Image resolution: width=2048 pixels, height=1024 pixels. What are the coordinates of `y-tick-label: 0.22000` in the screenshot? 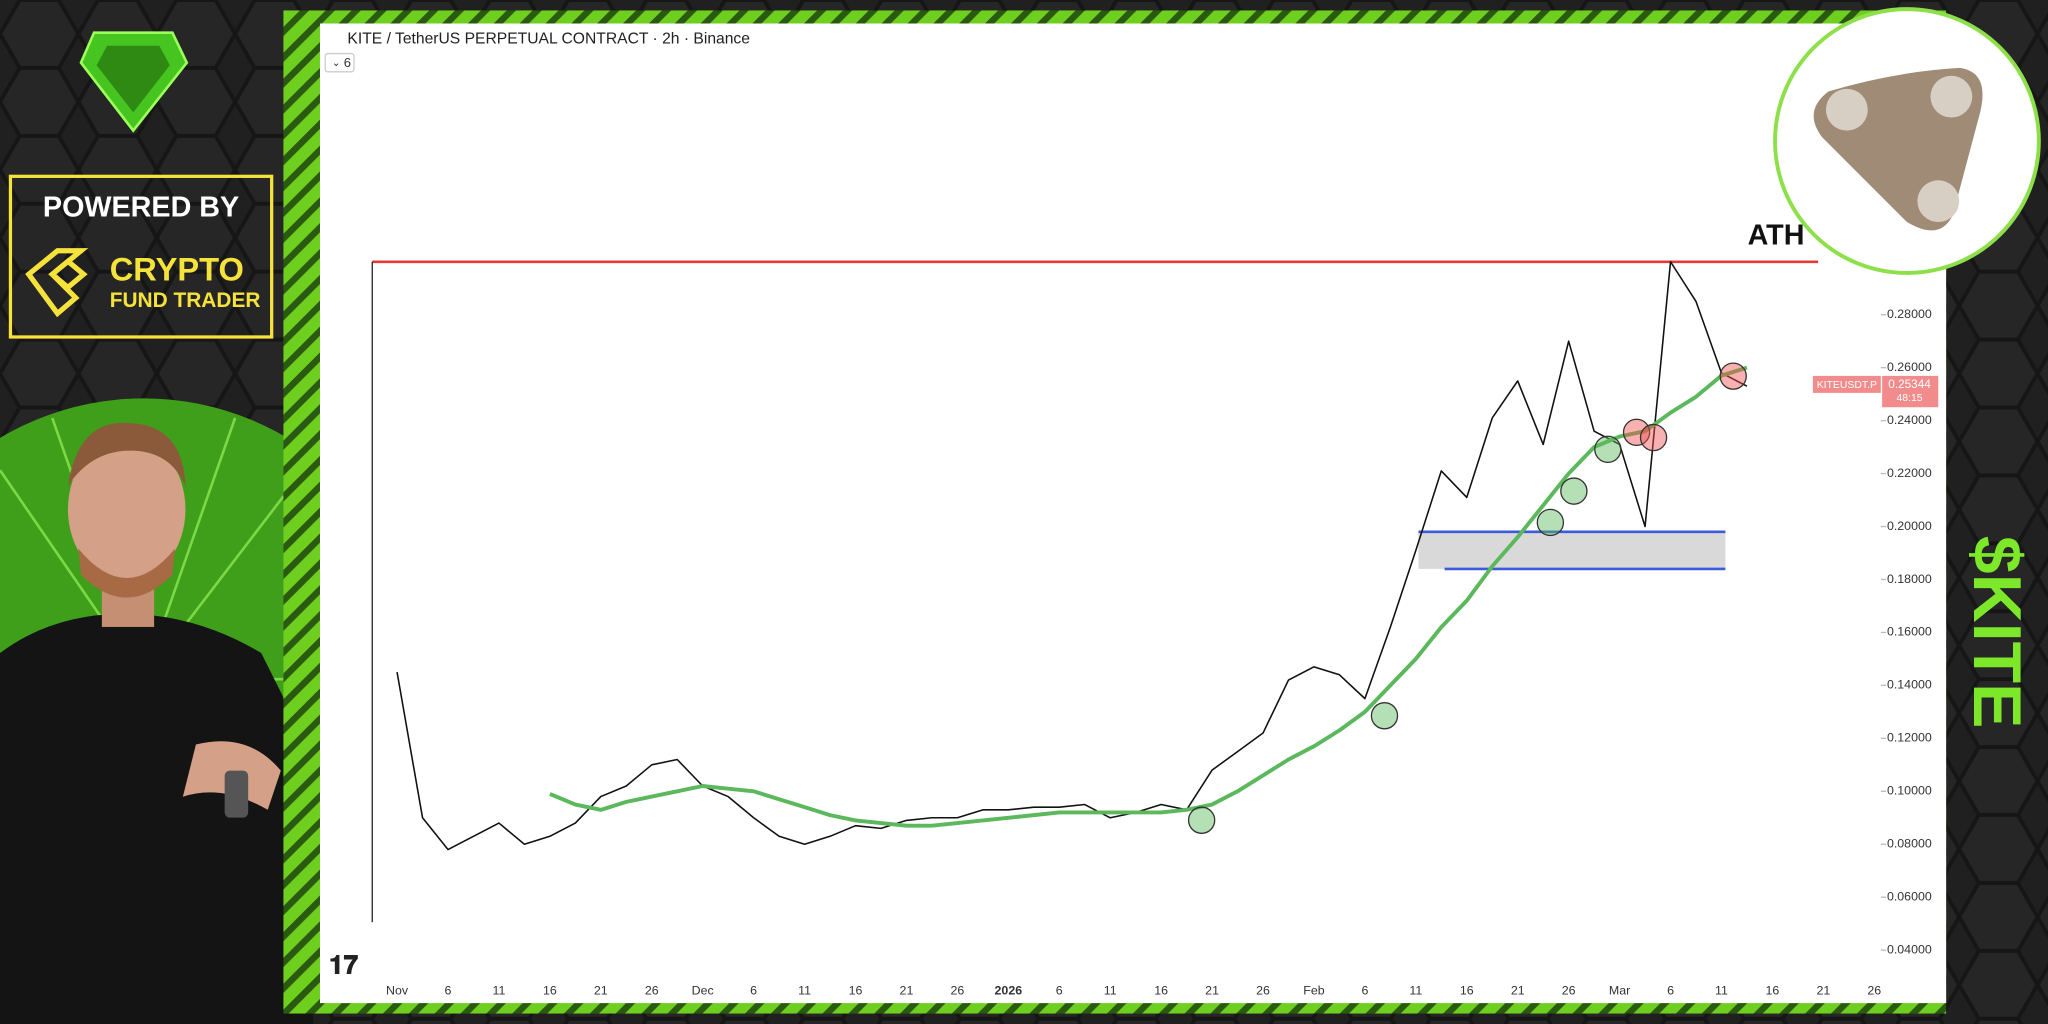 It's located at (1909, 473).